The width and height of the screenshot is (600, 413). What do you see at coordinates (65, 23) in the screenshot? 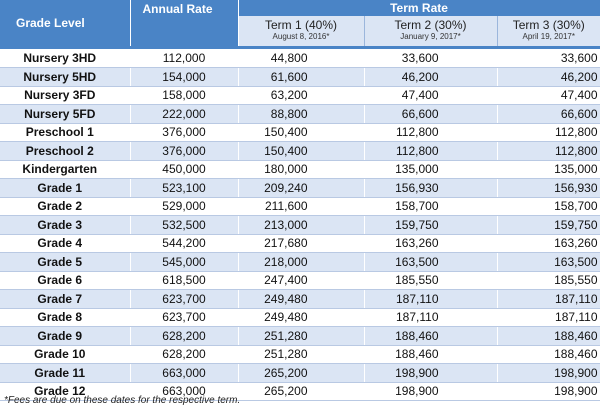
I see `grade-level-header: Grade Level` at bounding box center [65, 23].